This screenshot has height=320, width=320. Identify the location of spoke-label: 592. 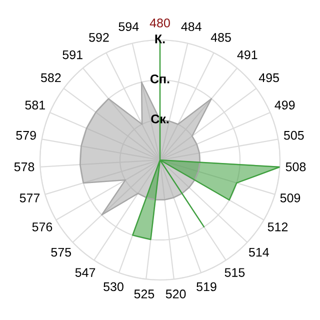
(99, 37).